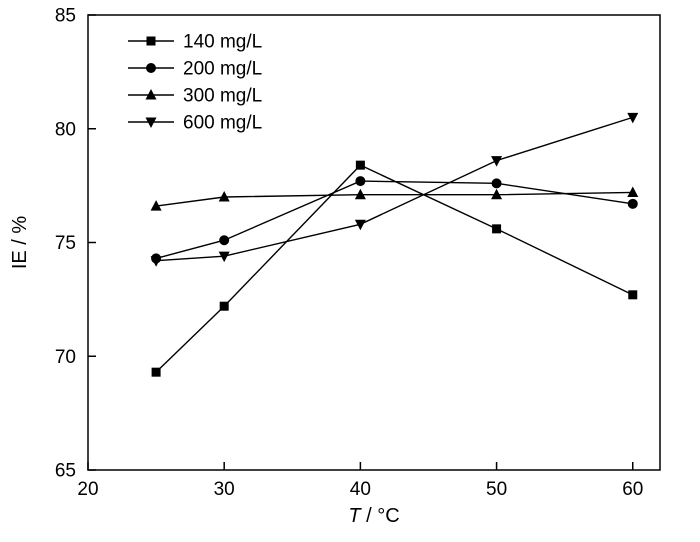 The image size is (700, 542). Describe the element at coordinates (222, 123) in the screenshot. I see `legend-label: 600 mg/L` at that location.